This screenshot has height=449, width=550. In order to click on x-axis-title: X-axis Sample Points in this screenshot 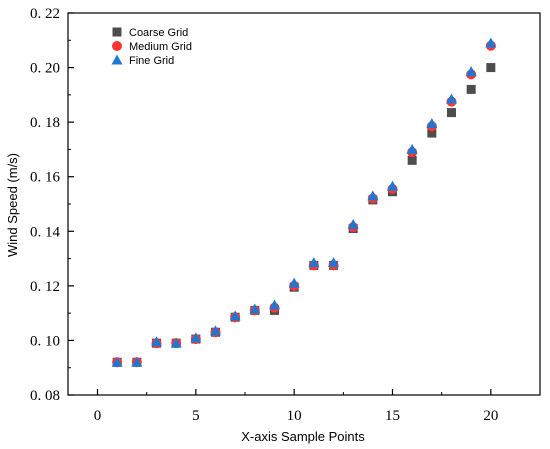, I will do `click(303, 436)`.